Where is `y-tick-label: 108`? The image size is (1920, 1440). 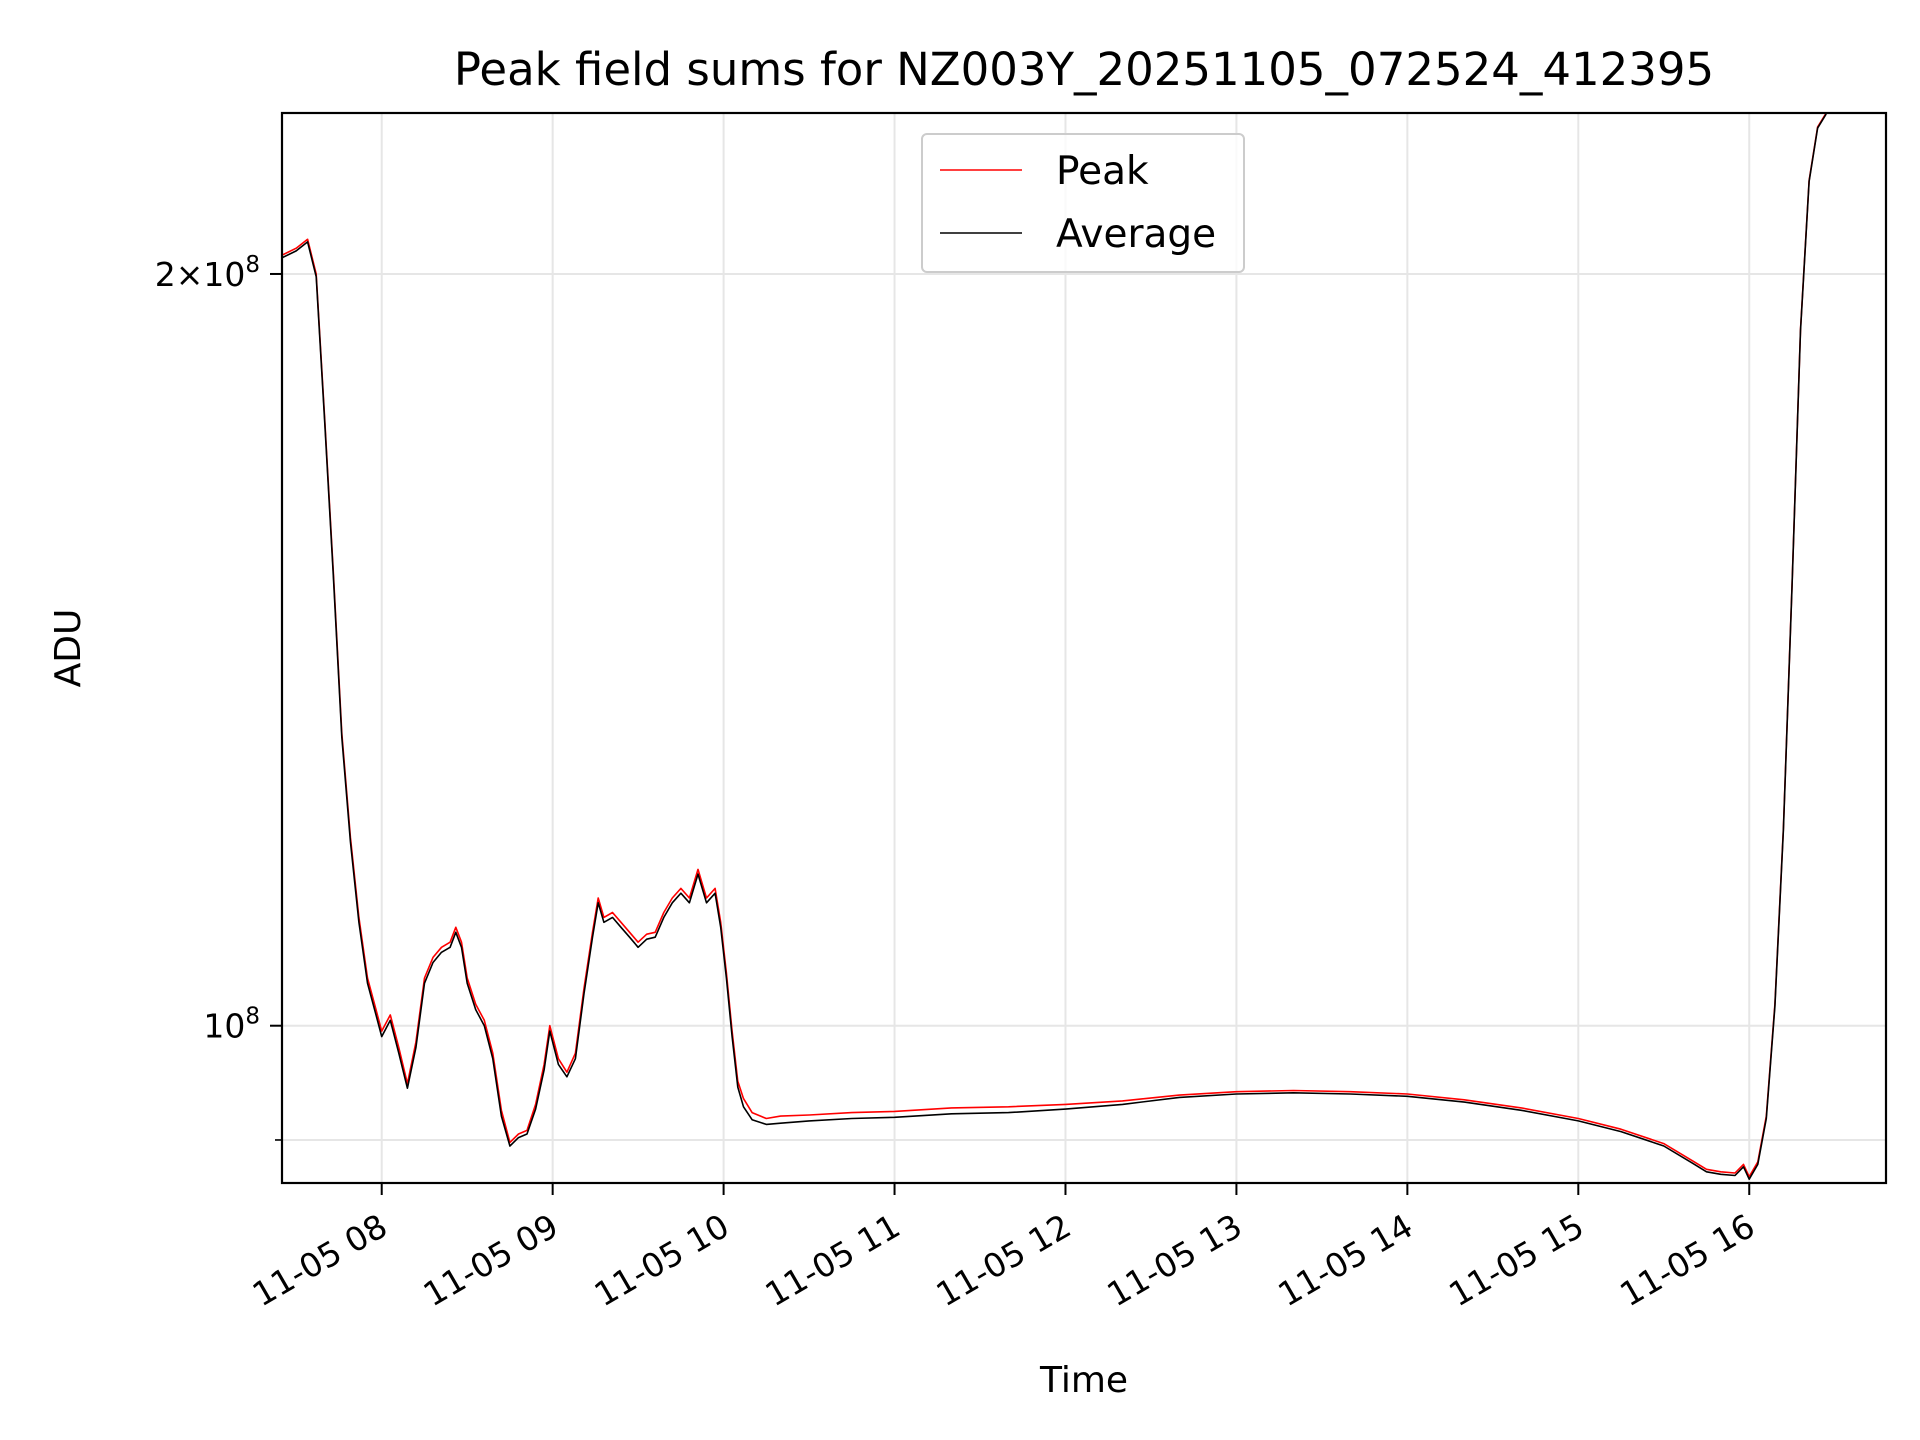 y-tick-label: 108 is located at coordinates (231, 1025).